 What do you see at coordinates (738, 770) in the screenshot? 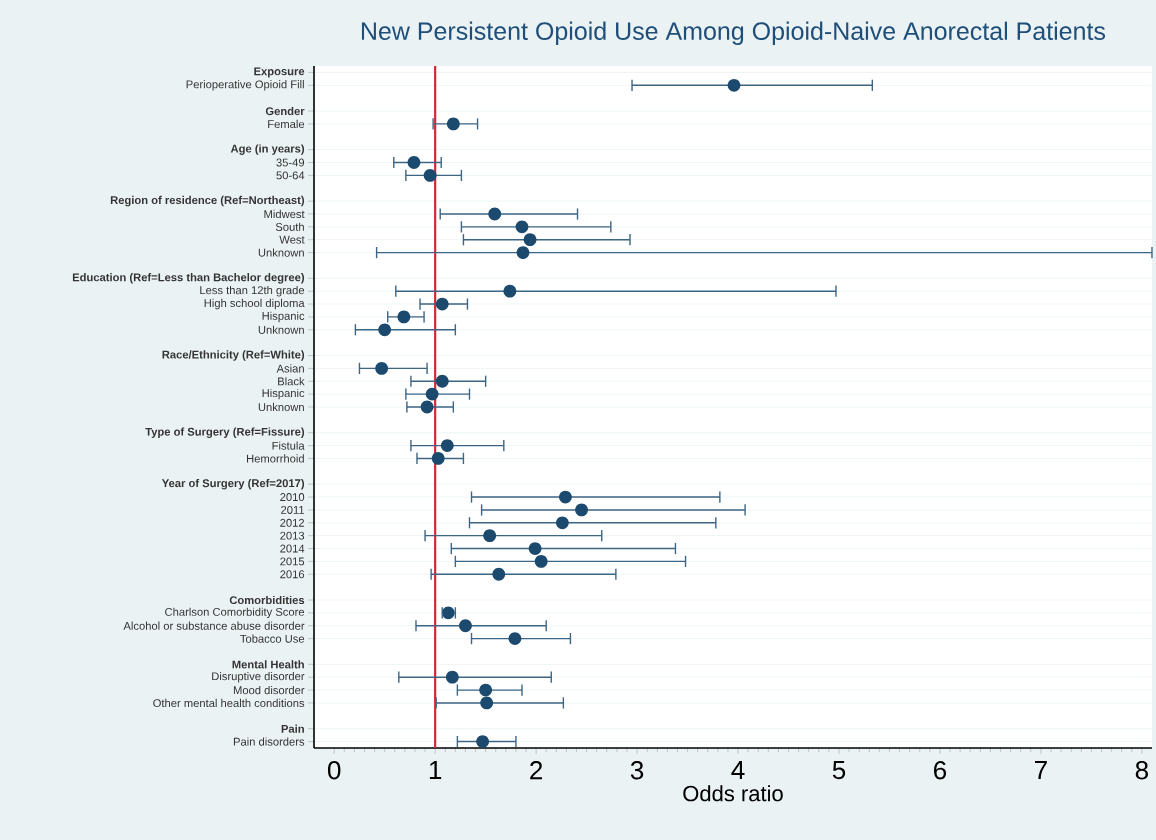
I see `x-tick-label: 4` at bounding box center [738, 770].